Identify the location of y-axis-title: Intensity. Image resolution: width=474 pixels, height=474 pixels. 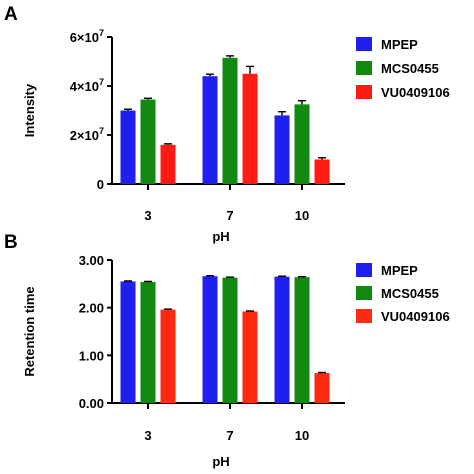
(29, 110).